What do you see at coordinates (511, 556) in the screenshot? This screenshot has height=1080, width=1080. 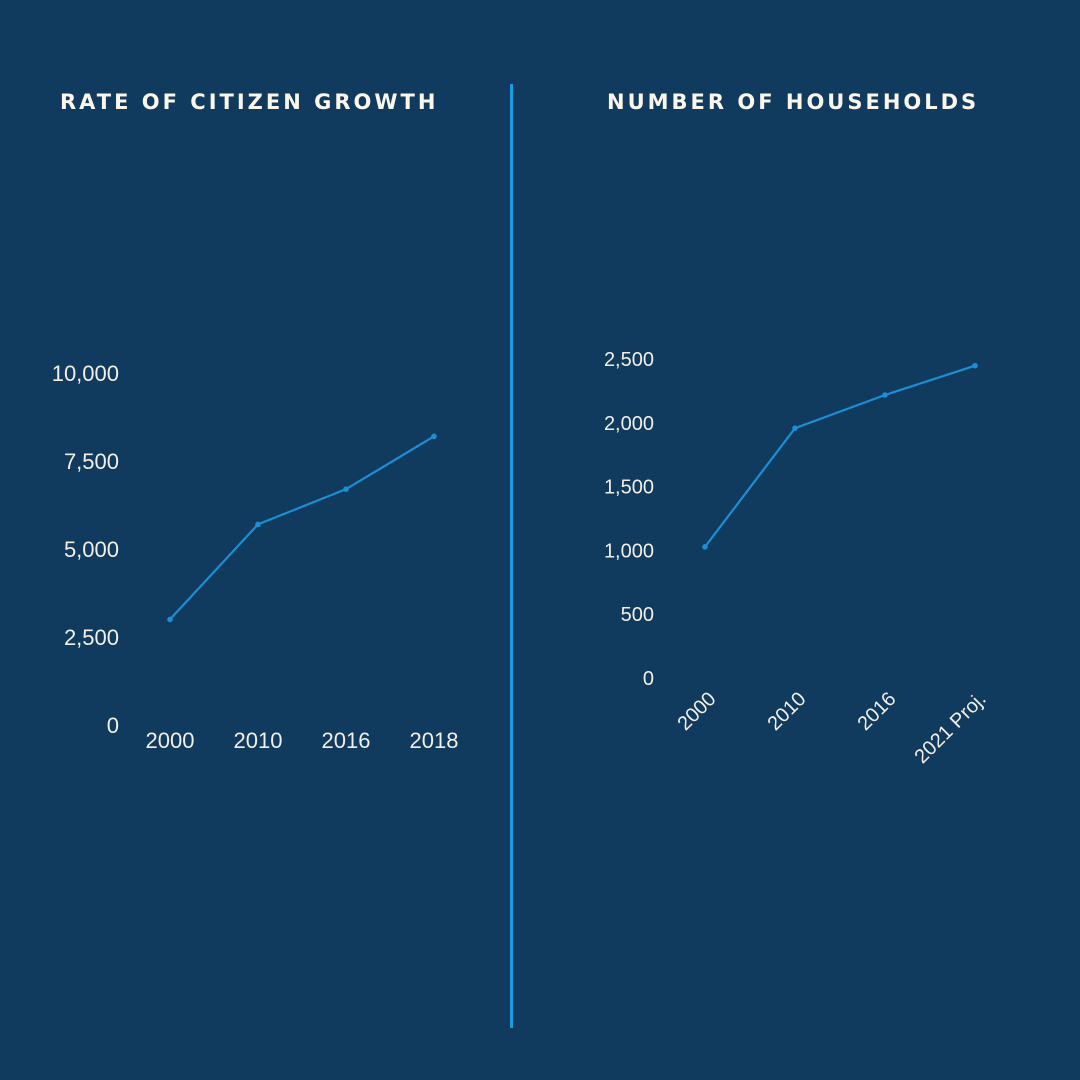 I see `divider` at bounding box center [511, 556].